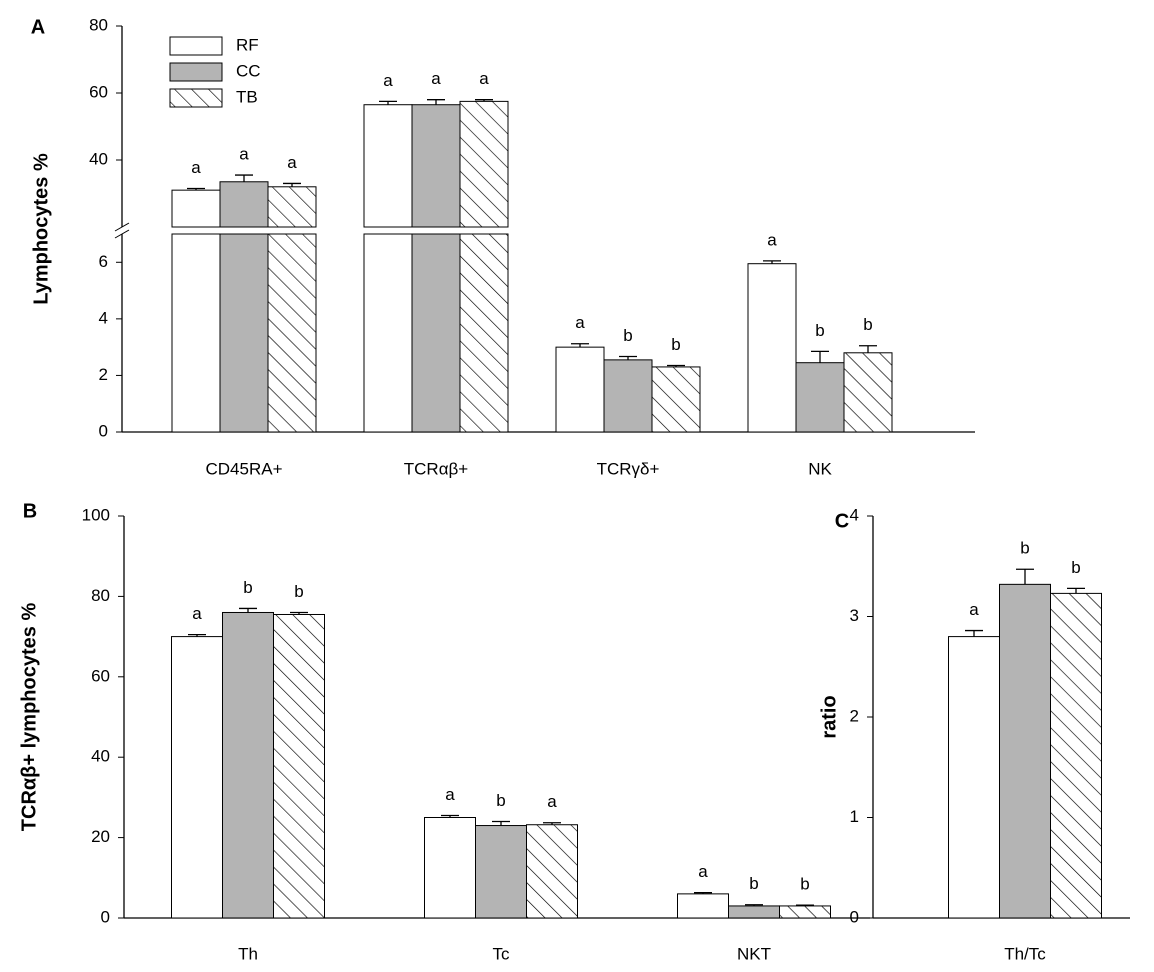 The width and height of the screenshot is (1154, 972). What do you see at coordinates (243, 468) in the screenshot?
I see `x-tick-label: CD45RA+` at bounding box center [243, 468].